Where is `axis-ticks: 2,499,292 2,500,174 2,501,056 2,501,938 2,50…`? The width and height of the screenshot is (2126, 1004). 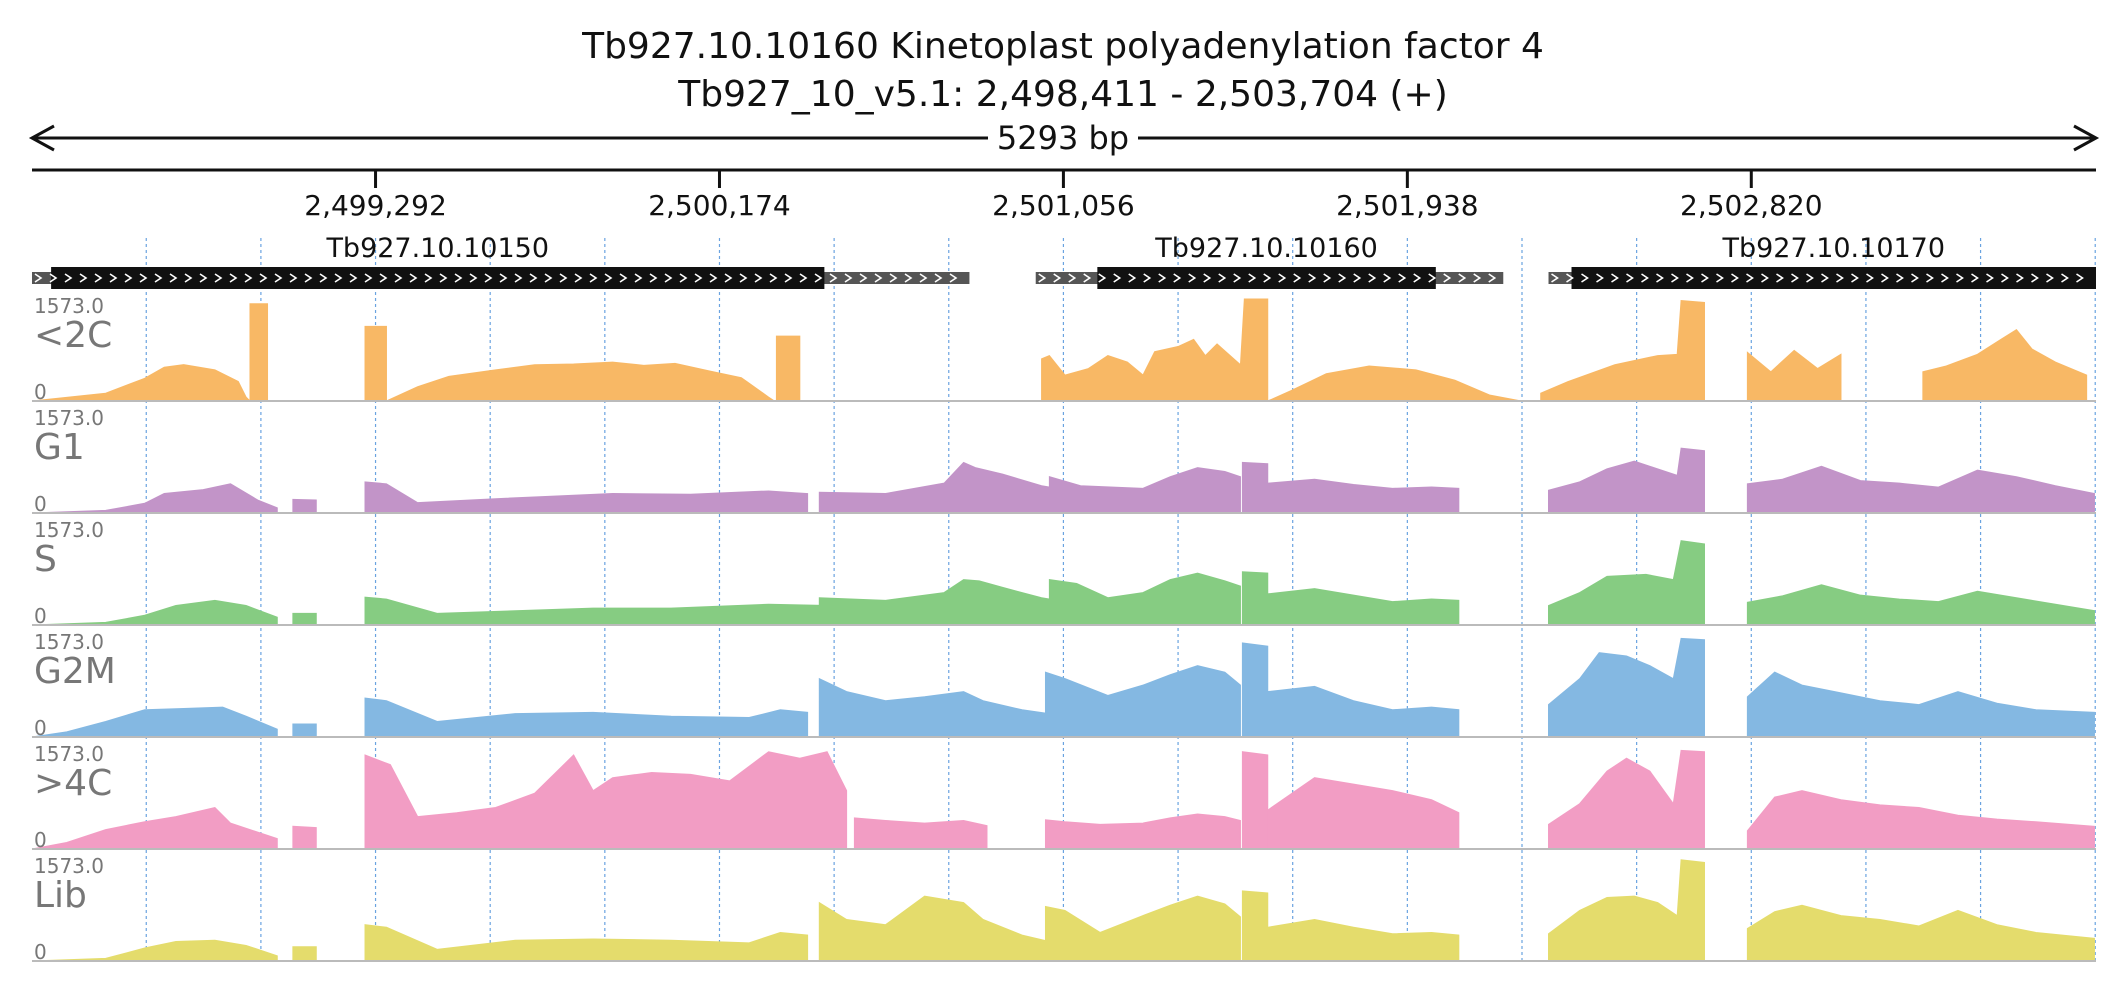 axis-ticks: 2,499,292 2,500,174 2,501,056 2,501,938 2,50… is located at coordinates (1063, 196).